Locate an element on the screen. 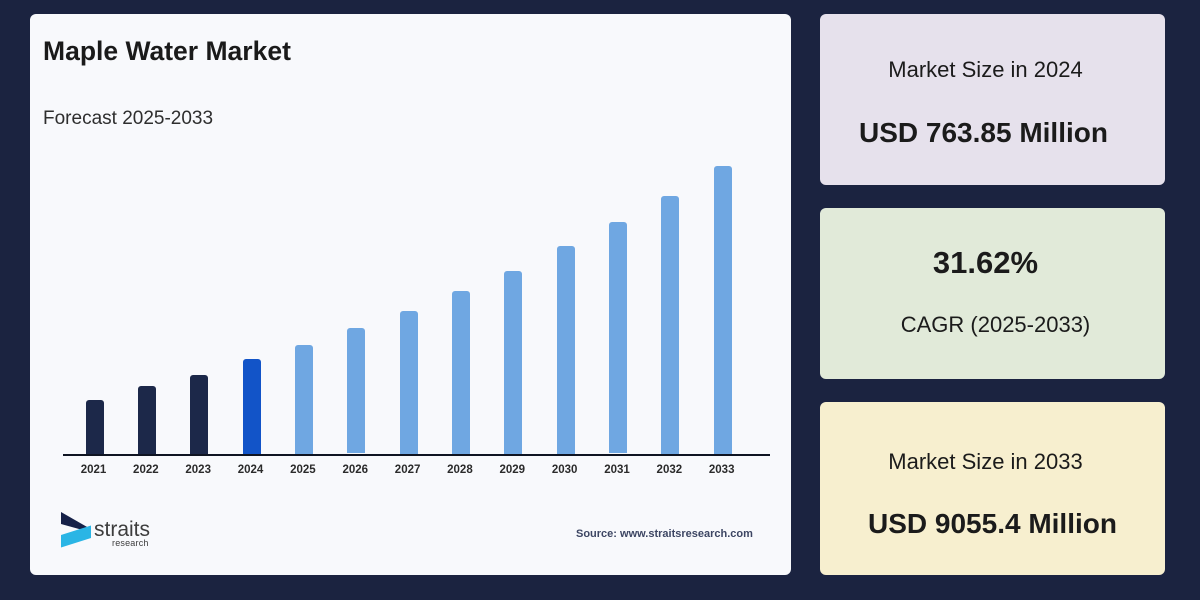 This screenshot has height=600, width=1200. svg-text: research is located at coordinates (130, 543).